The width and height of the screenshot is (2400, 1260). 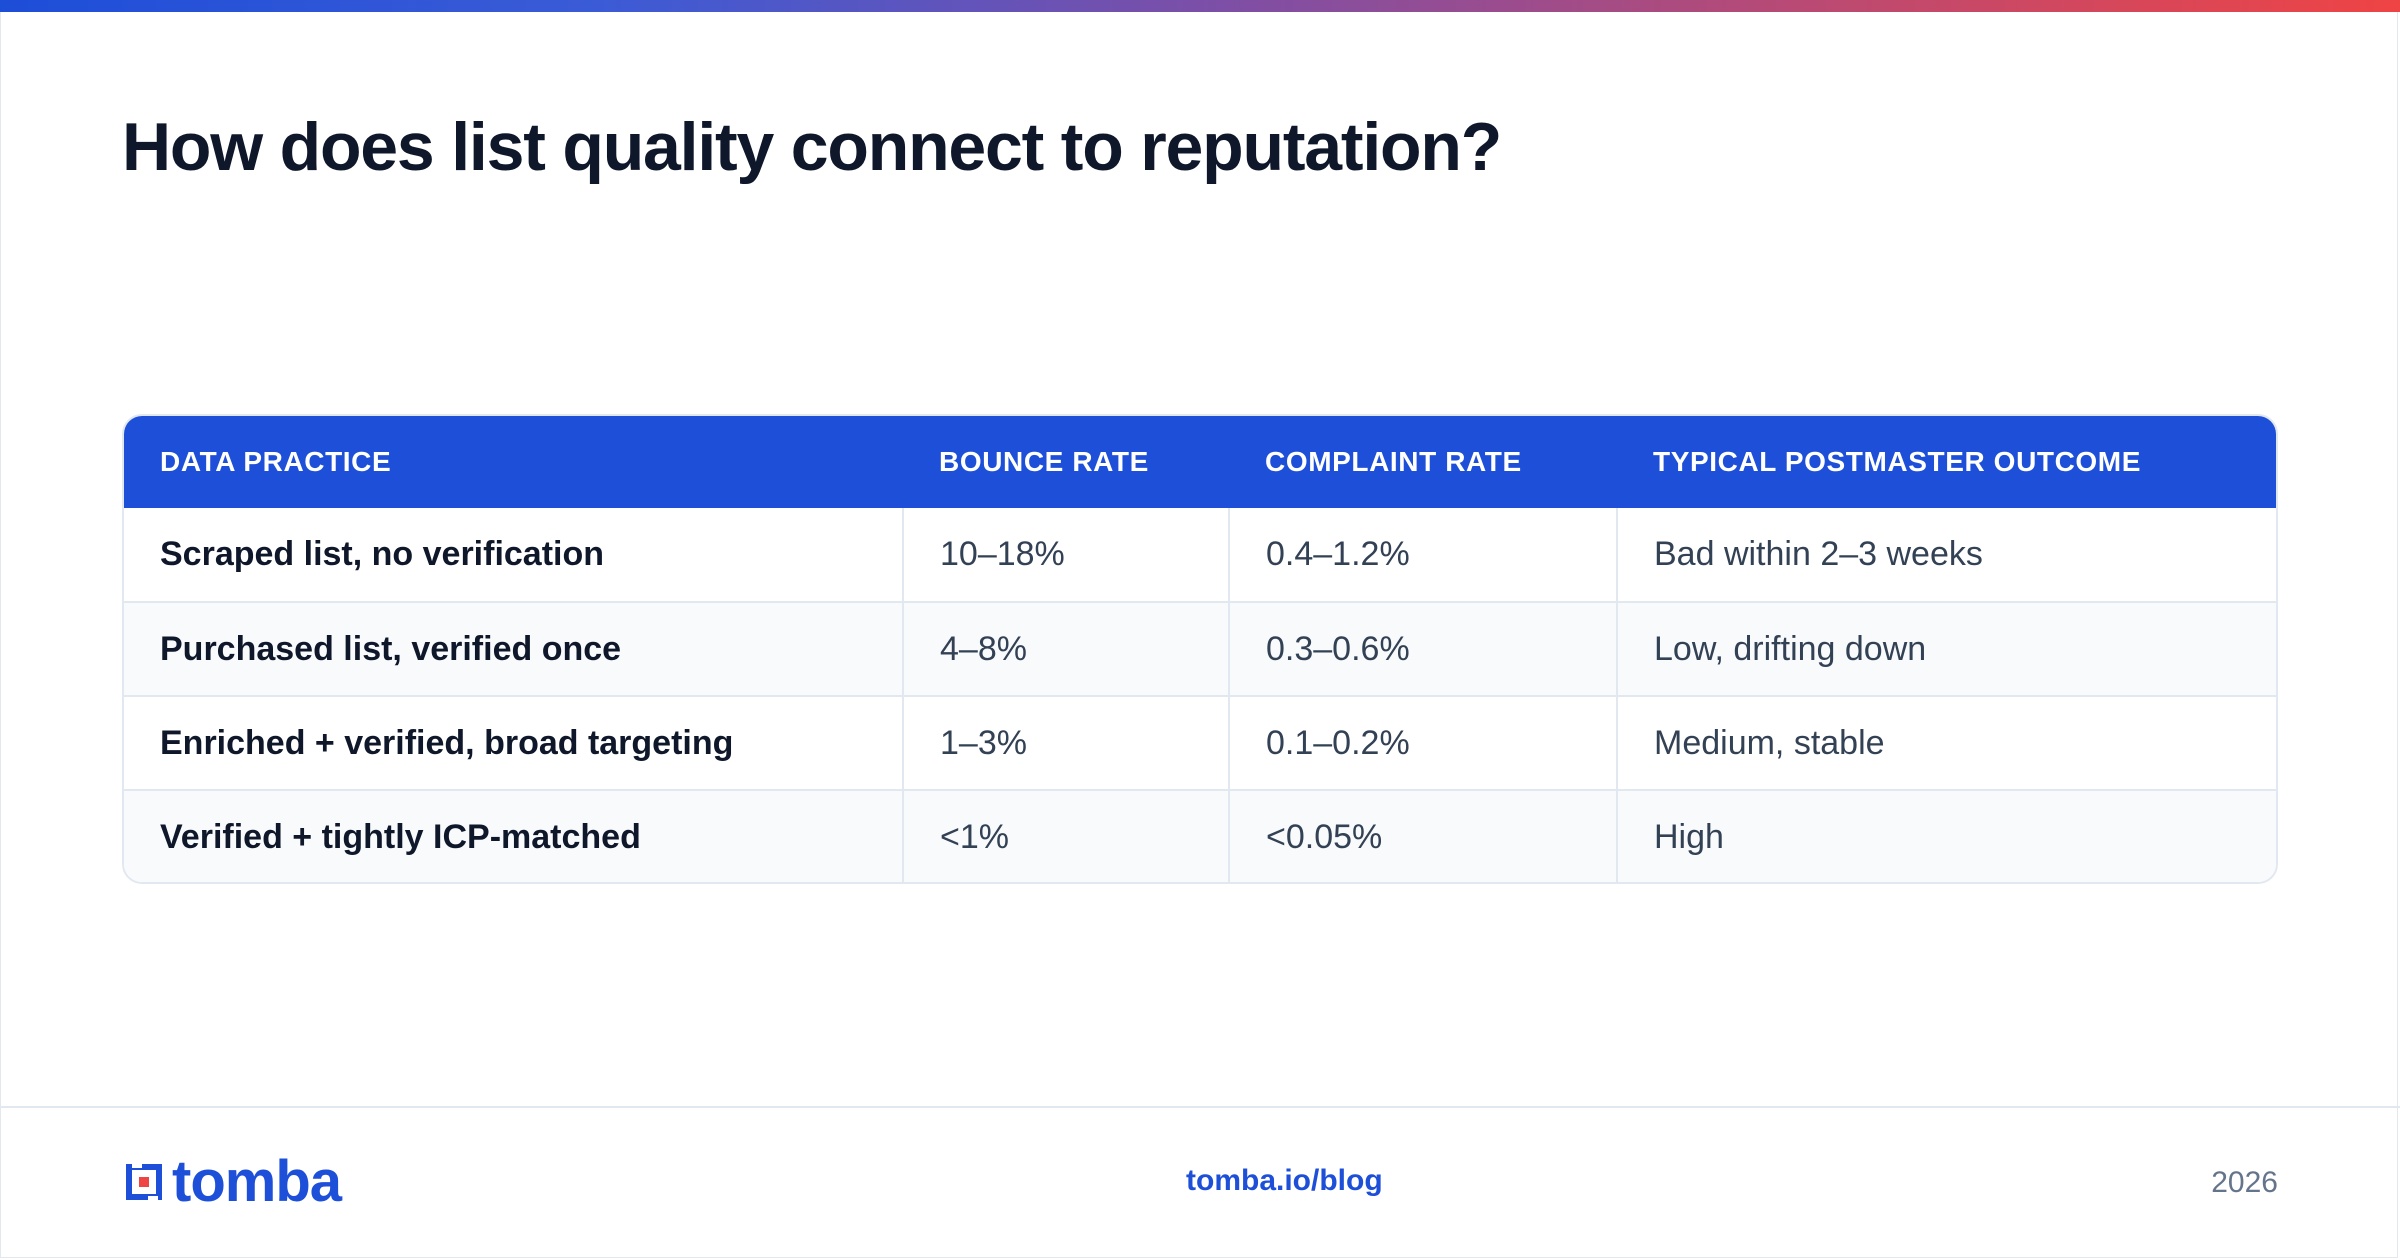 What do you see at coordinates (1422, 555) in the screenshot?
I see `cell-complaint-rate: 0.4–1.2%` at bounding box center [1422, 555].